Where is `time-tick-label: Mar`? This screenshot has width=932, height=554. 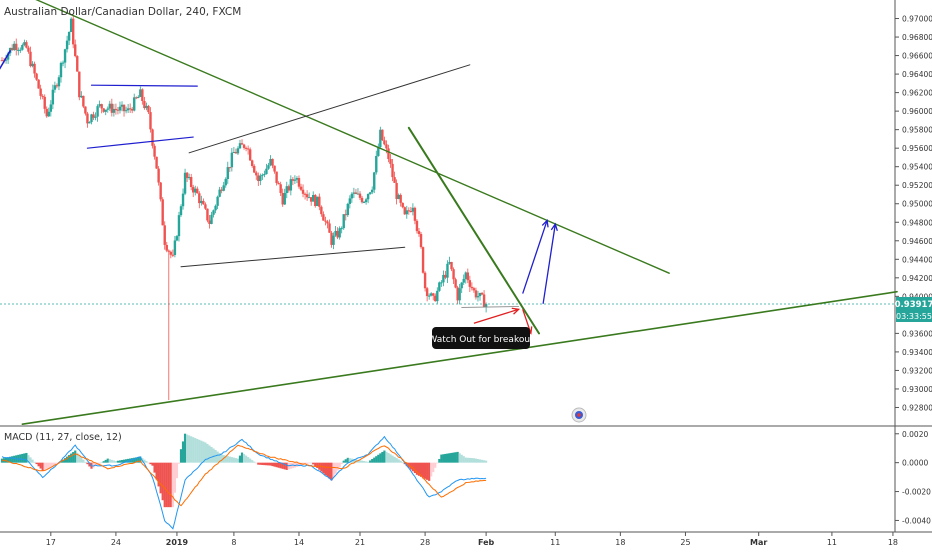
time-tick-label: Mar is located at coordinates (758, 542).